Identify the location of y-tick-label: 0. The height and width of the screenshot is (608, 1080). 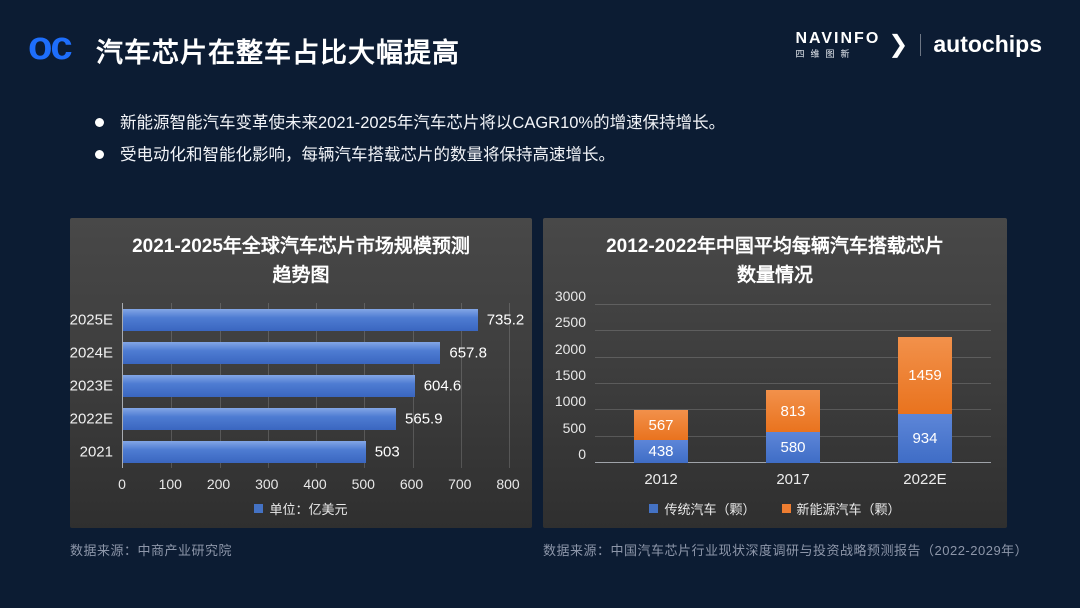
(582, 454).